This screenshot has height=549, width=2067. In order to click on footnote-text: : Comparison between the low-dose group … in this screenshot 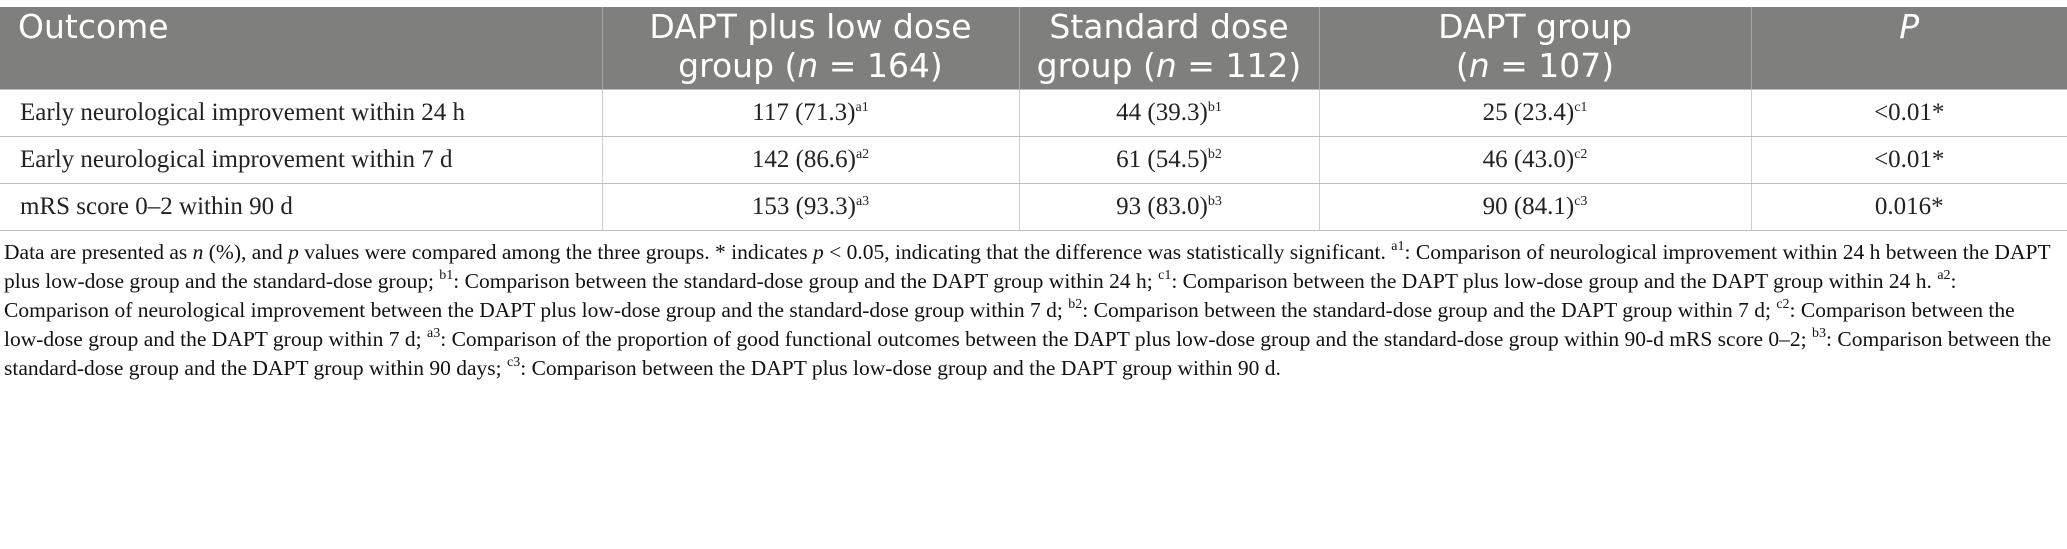, I will do `click(1009, 324)`.